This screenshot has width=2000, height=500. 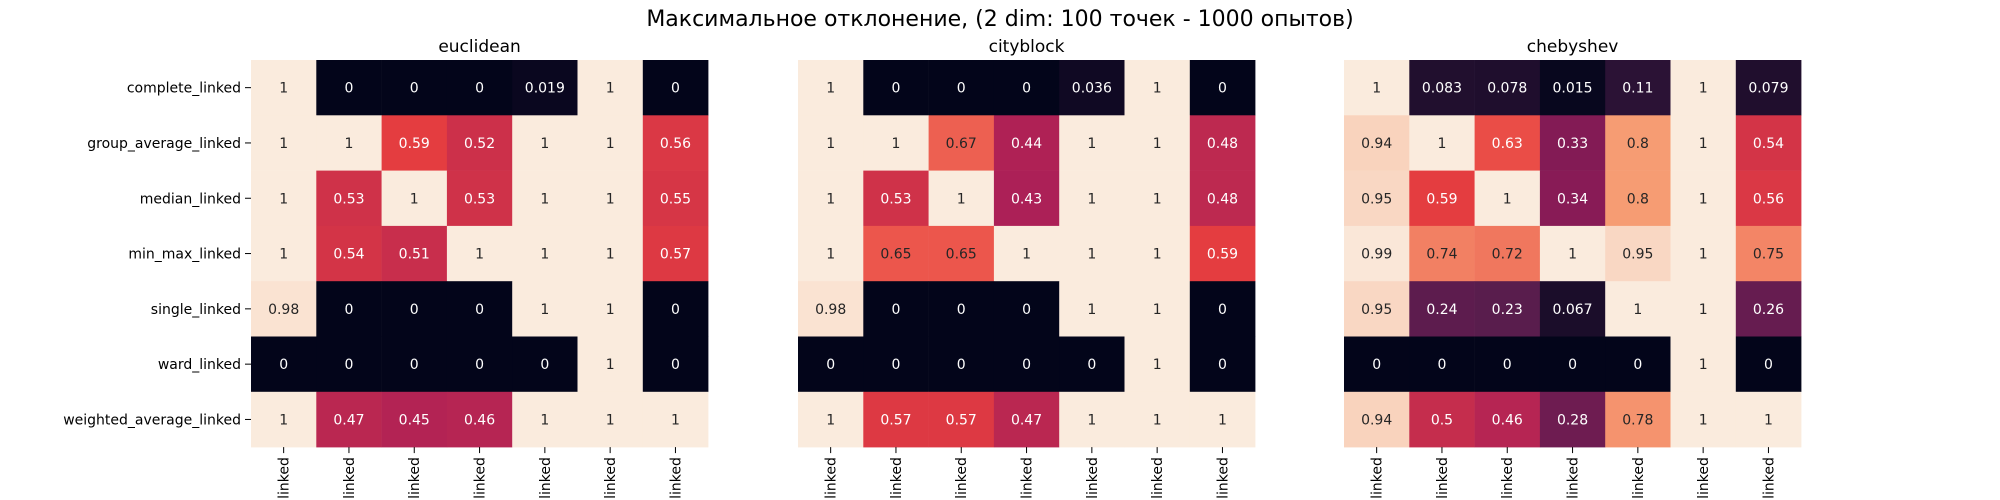 What do you see at coordinates (184, 255) in the screenshot?
I see `y-tick-label: min_max_linked` at bounding box center [184, 255].